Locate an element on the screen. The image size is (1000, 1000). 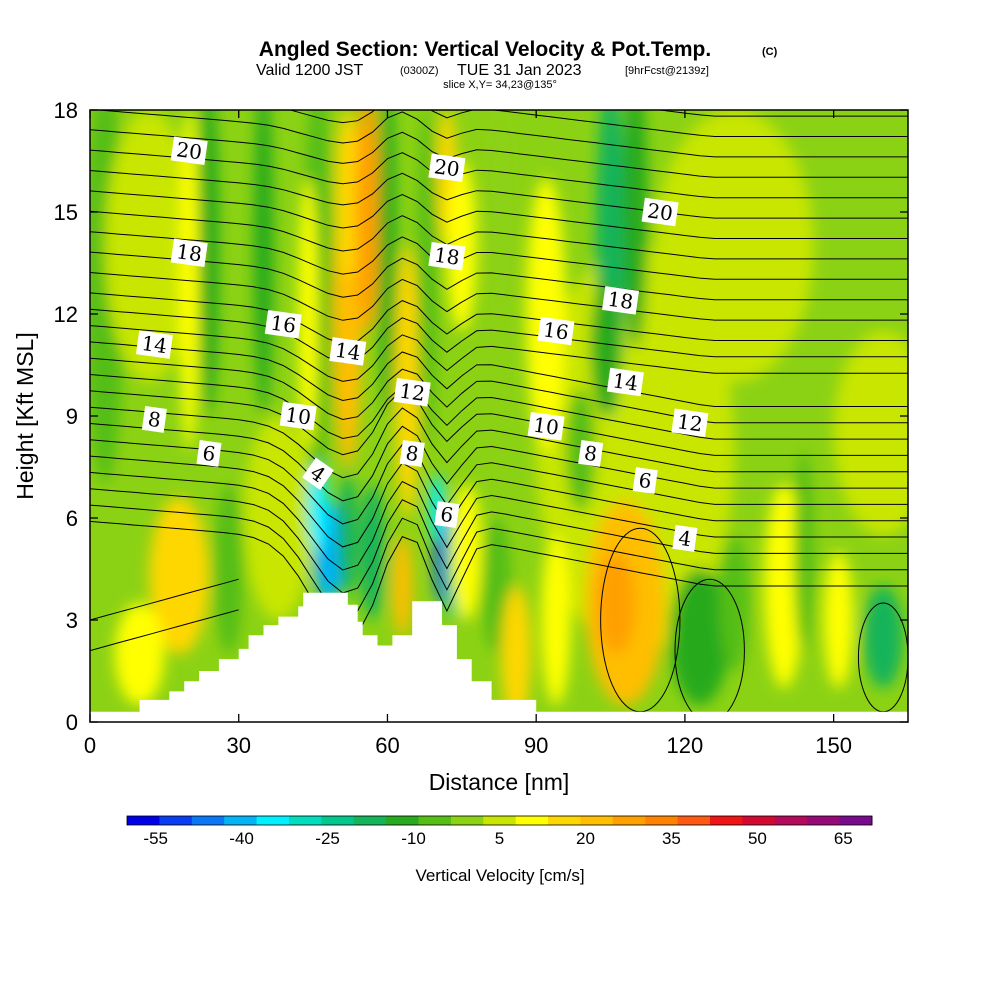
colorbar-frame is located at coordinates (499, 820).